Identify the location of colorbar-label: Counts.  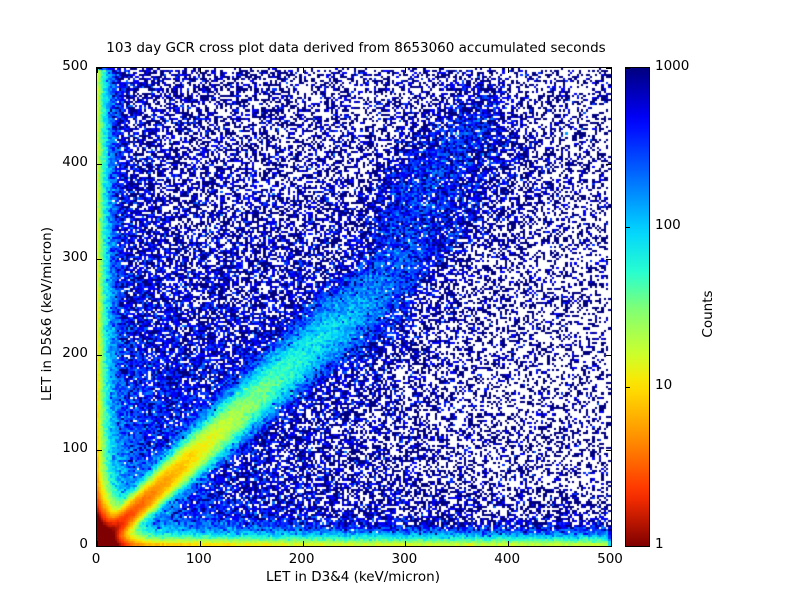
(708, 314).